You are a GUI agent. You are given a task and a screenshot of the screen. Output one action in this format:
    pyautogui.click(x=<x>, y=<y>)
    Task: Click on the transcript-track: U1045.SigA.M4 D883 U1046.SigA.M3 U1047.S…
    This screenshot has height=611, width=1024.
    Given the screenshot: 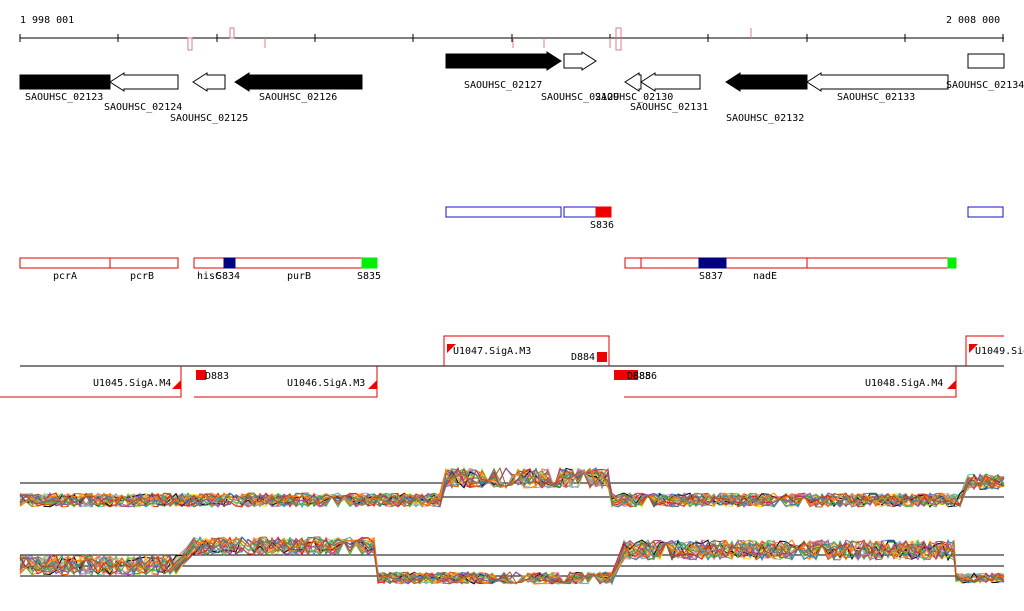 What is the action you would take?
    pyautogui.click(x=512, y=366)
    